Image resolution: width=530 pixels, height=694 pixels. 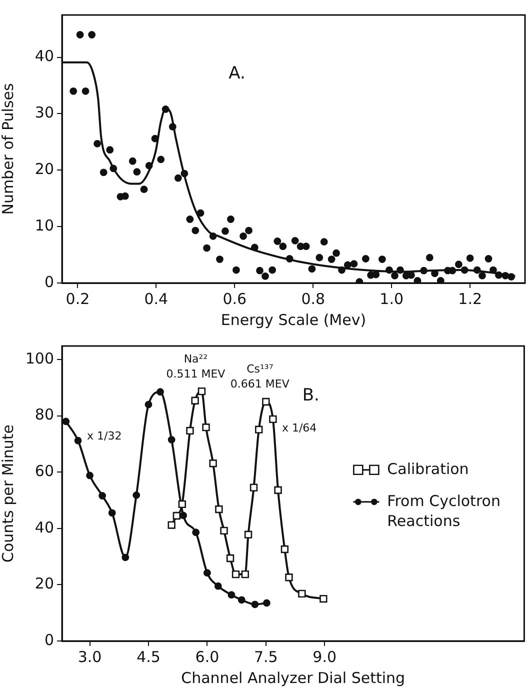 I want to click on x-tick-label: 1.2, so click(x=470, y=299).